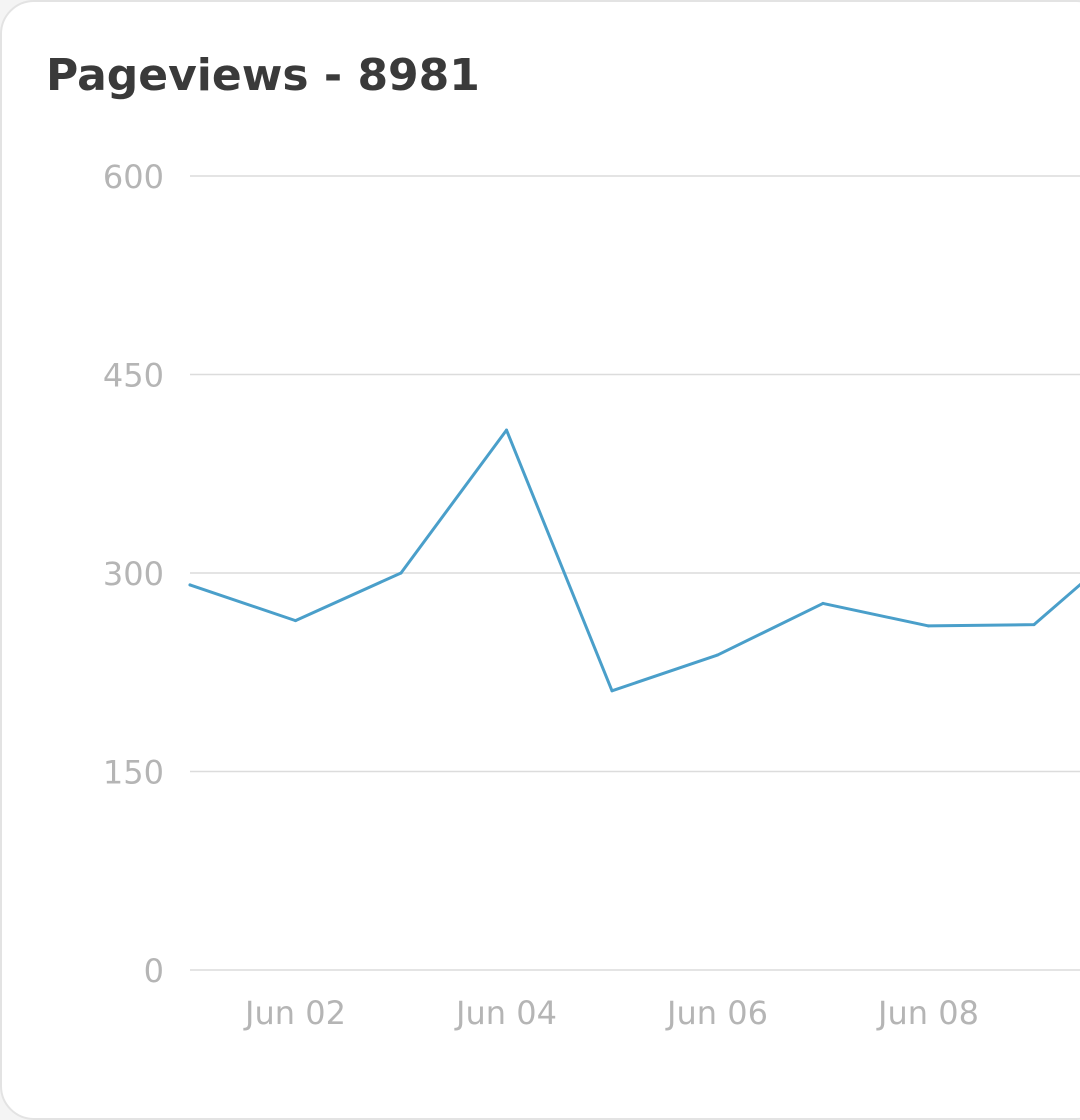  I want to click on y-tick-label: 150, so click(133, 773).